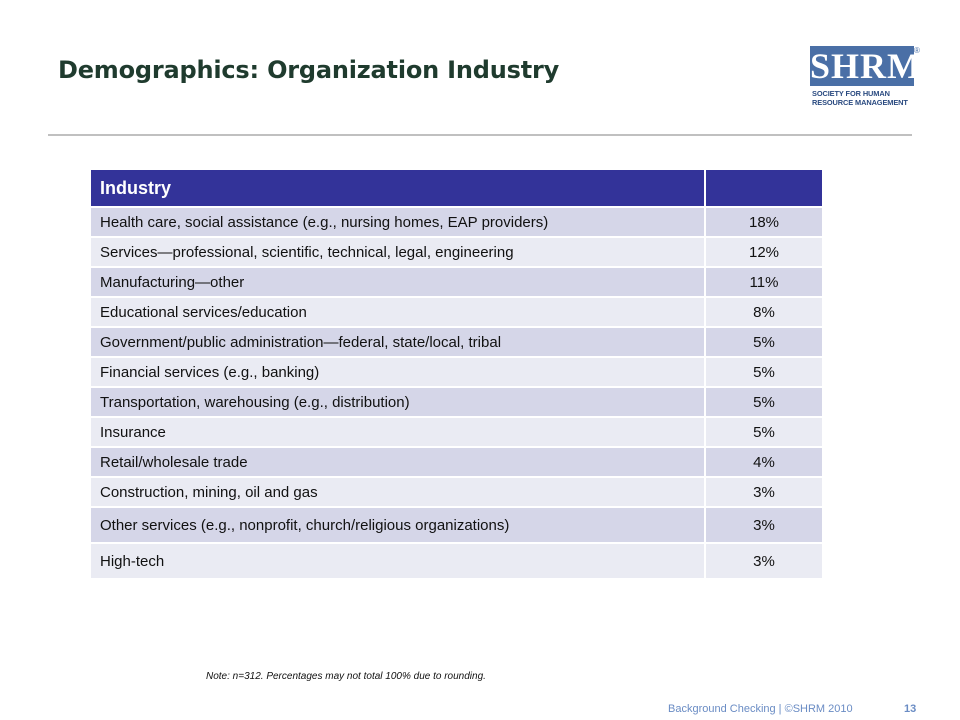 The height and width of the screenshot is (720, 960). I want to click on table-header-row: Industry, so click(456, 188).